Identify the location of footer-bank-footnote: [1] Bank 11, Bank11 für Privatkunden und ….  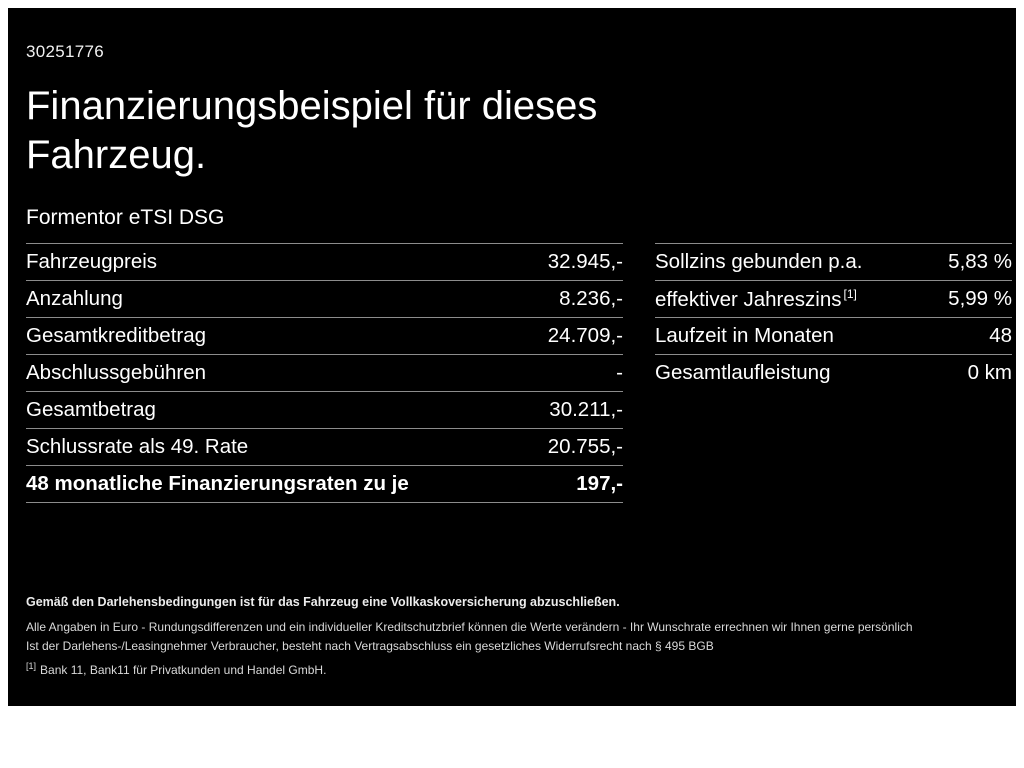
(512, 669).